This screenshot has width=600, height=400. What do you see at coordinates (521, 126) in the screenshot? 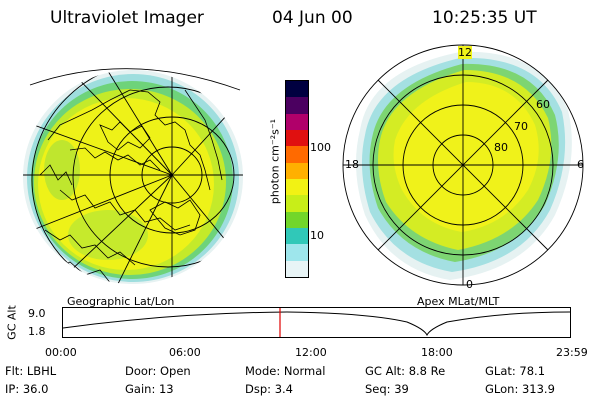
I see `mlat-label-70: 70` at bounding box center [521, 126].